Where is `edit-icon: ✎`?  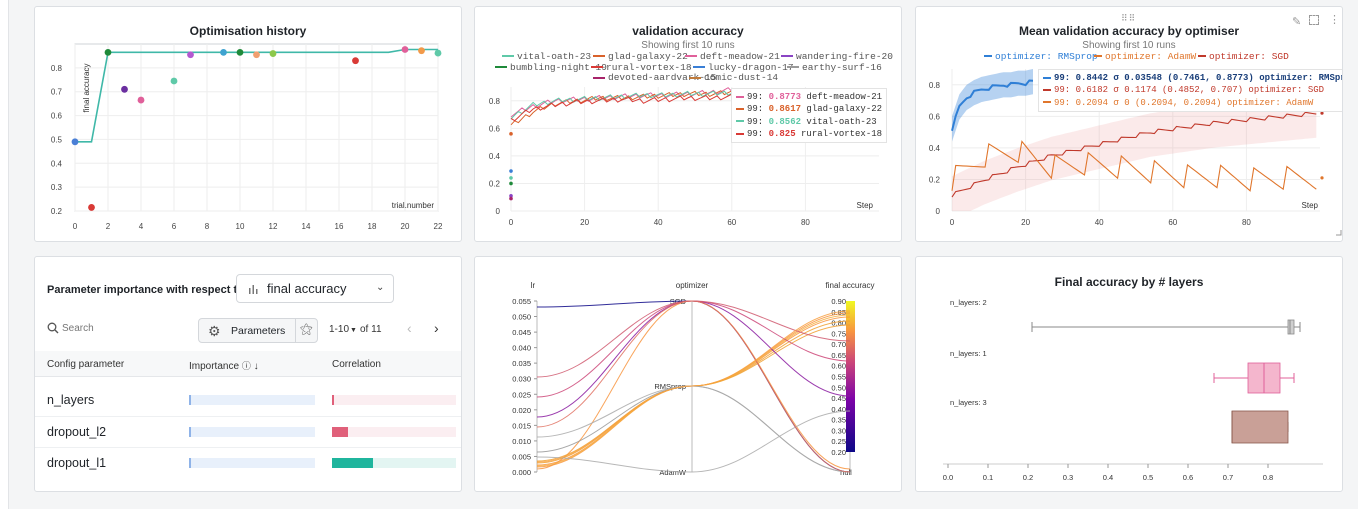 edit-icon: ✎ is located at coordinates (1297, 22).